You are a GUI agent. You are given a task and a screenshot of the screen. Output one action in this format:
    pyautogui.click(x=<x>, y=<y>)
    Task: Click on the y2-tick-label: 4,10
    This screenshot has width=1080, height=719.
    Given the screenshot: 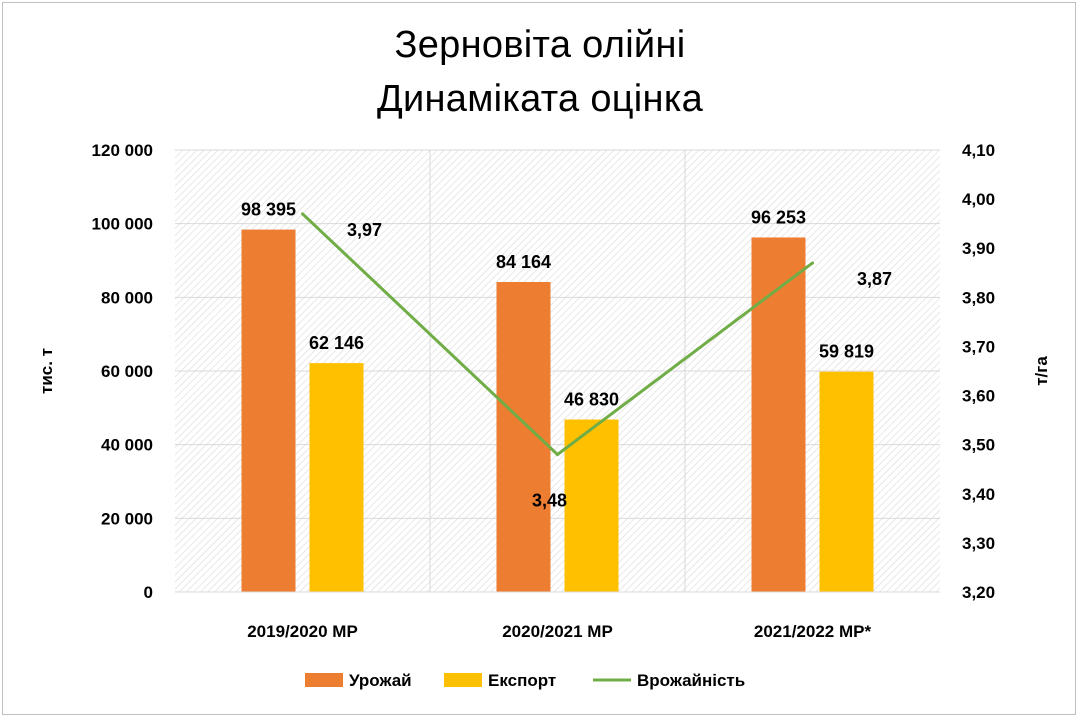 What is the action you would take?
    pyautogui.click(x=978, y=150)
    